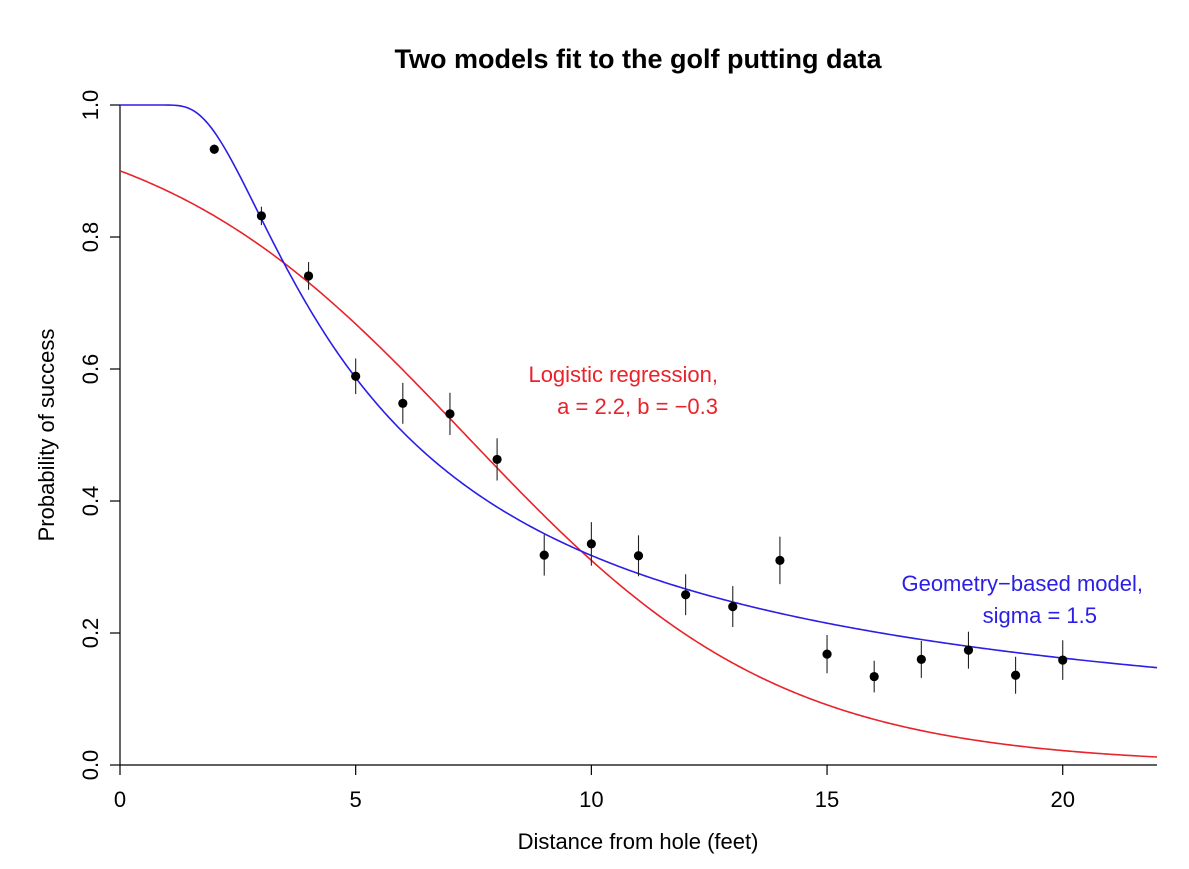 The image size is (1189, 869). Describe the element at coordinates (120, 799) in the screenshot. I see `x-tick-label: 0` at that location.